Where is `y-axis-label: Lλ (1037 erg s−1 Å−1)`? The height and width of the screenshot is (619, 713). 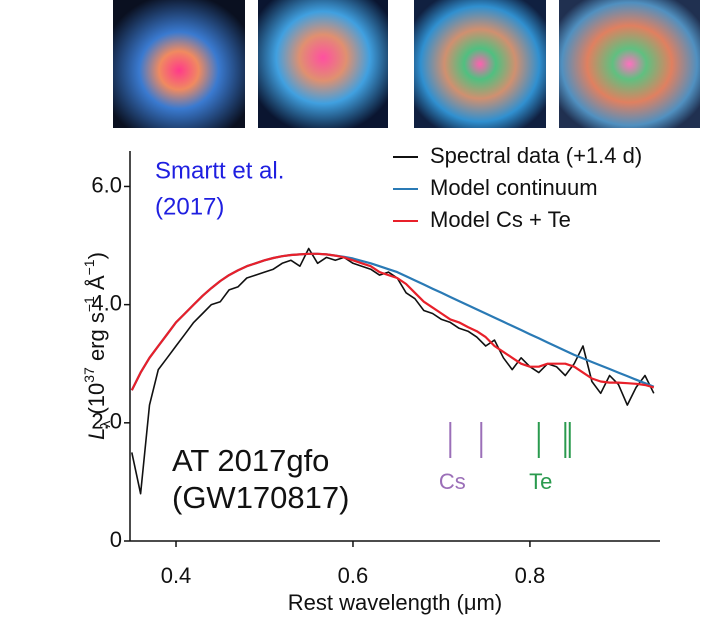
y-axis-label: Lλ (1037 erg s−1 Å−1) is located at coordinates (97, 346).